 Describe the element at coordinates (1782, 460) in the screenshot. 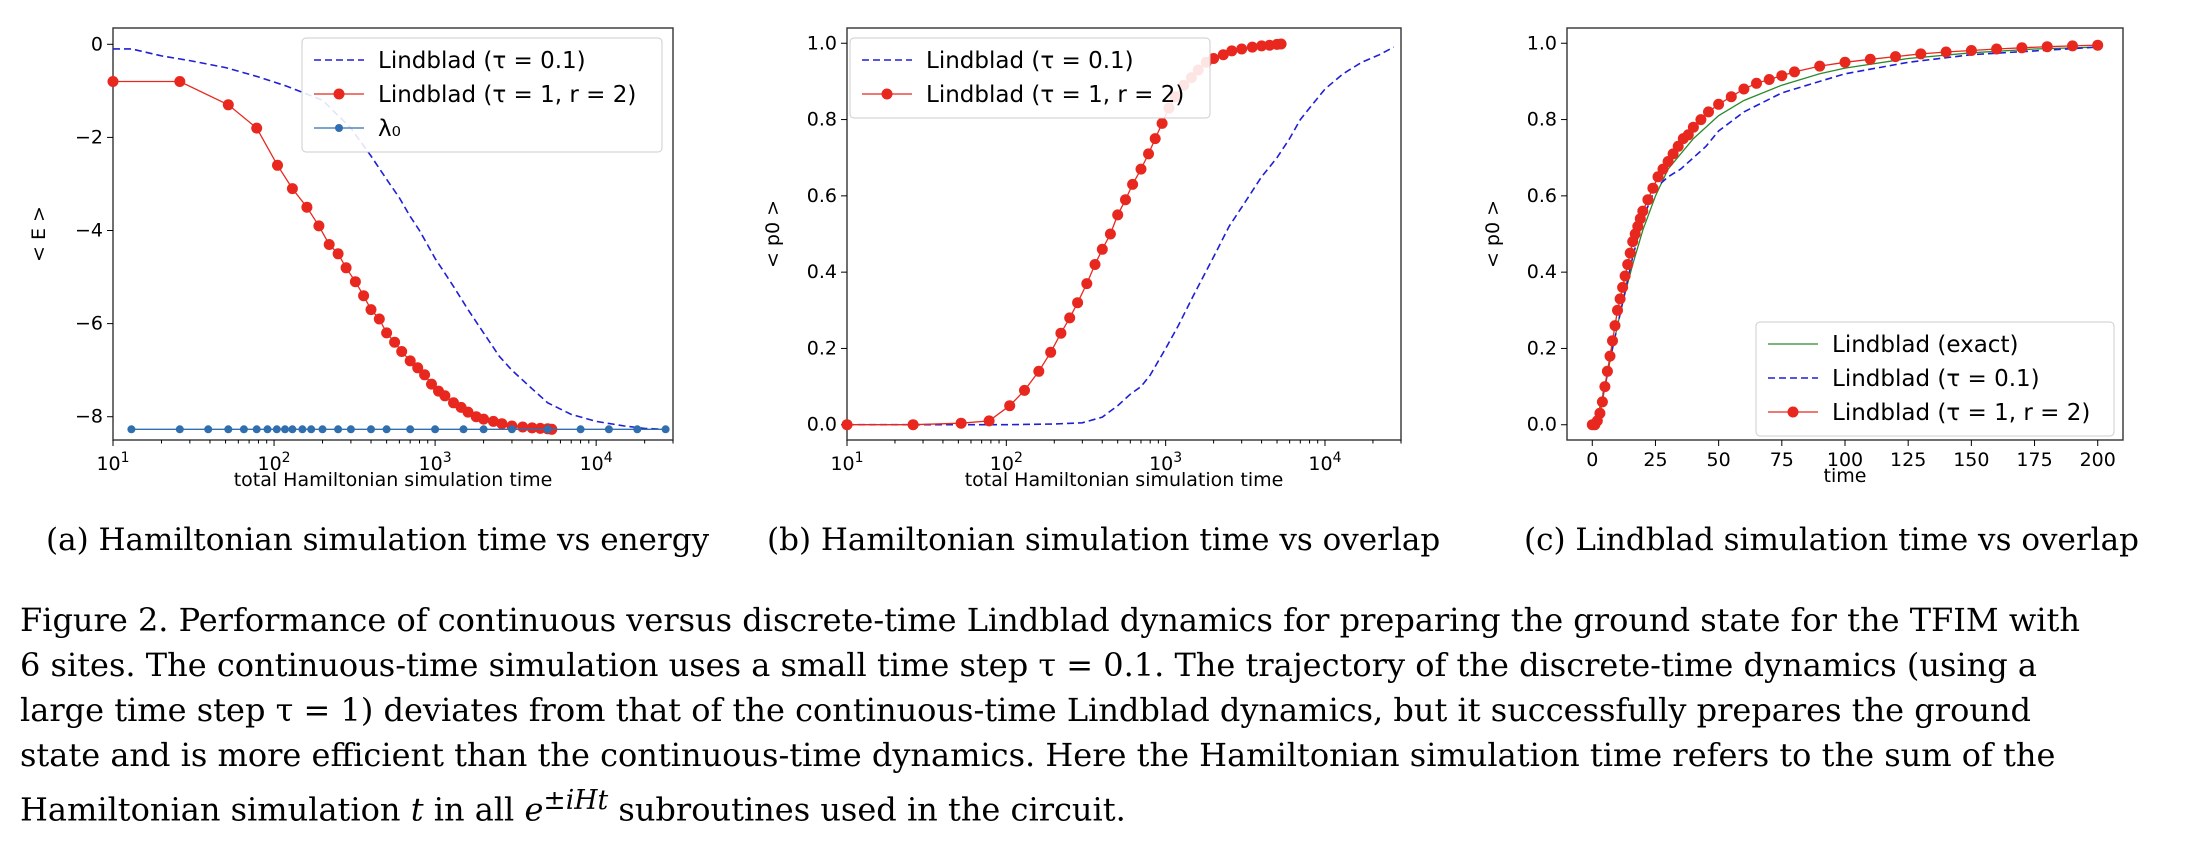

I see `x-tick-label: 75` at that location.